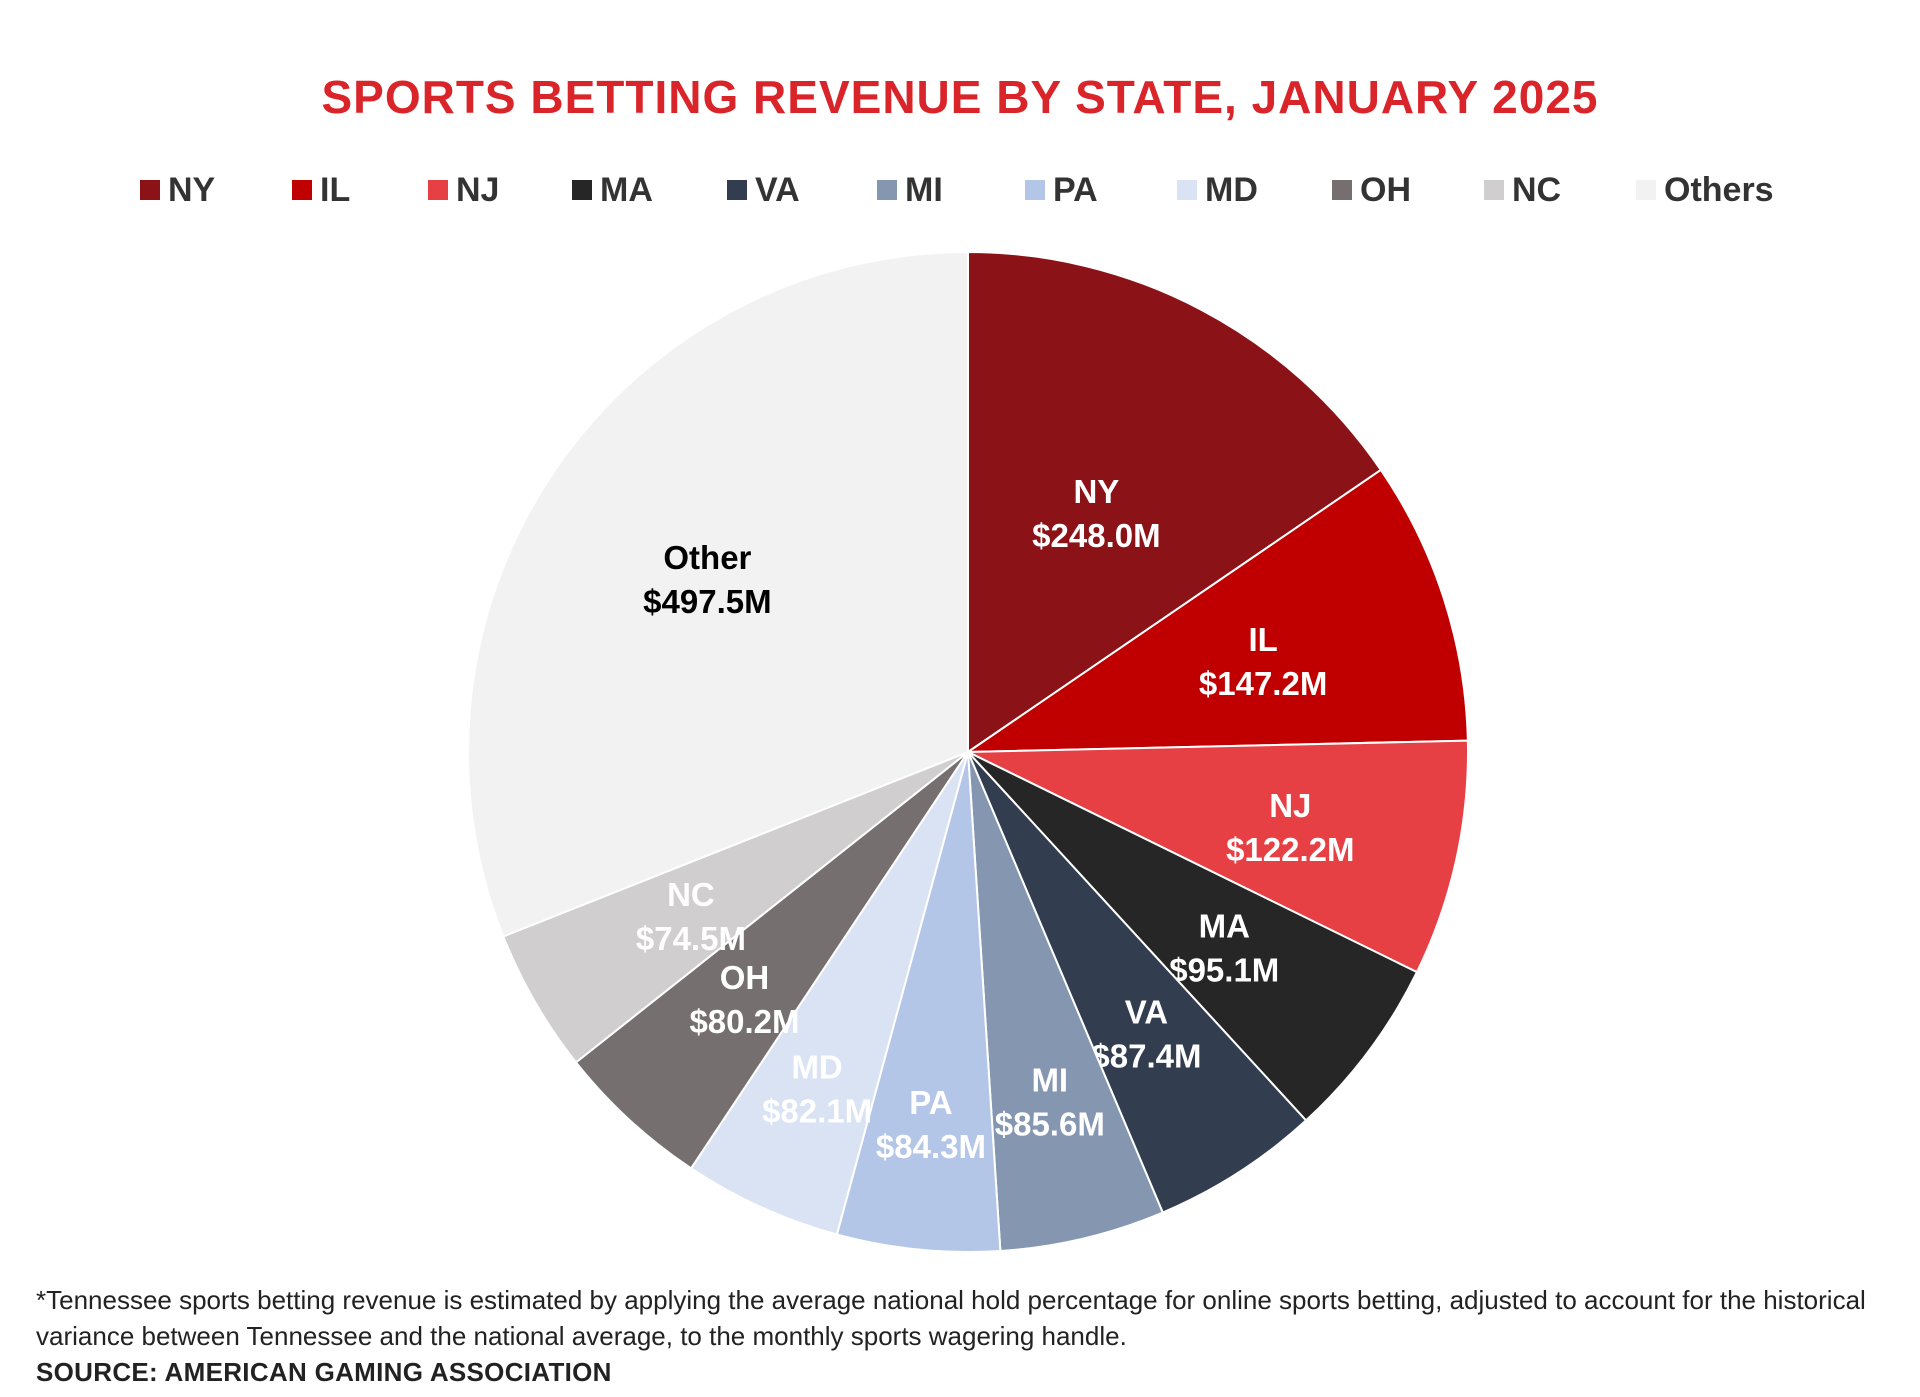 Image resolution: width=1920 pixels, height=1397 pixels. I want to click on legend-label: NJ, so click(478, 189).